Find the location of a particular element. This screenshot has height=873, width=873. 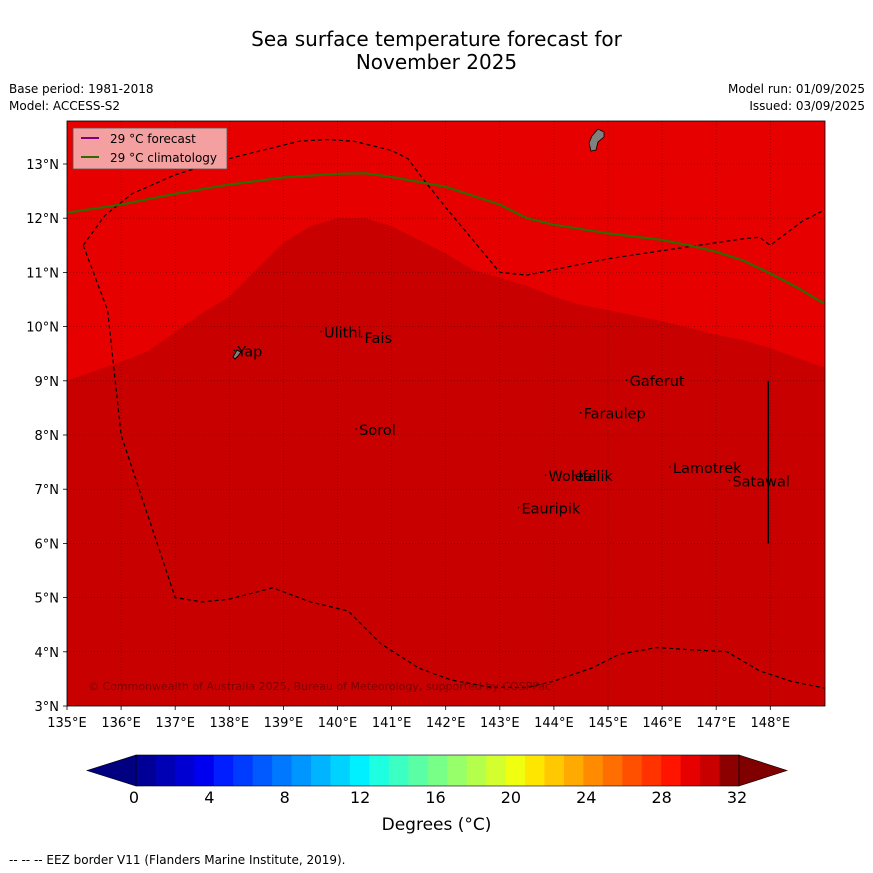

place-label-fais: Fais is located at coordinates (378, 339).